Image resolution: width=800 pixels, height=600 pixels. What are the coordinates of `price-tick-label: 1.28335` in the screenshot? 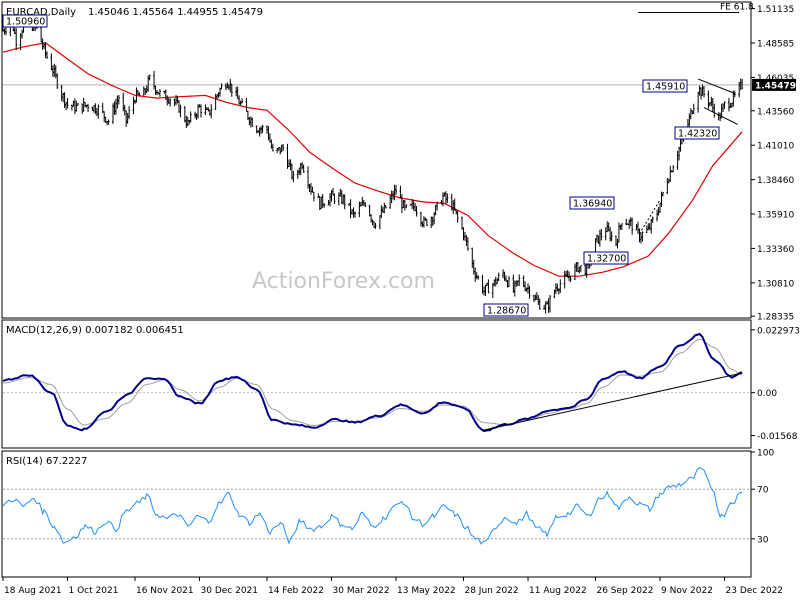 It's located at (775, 318).